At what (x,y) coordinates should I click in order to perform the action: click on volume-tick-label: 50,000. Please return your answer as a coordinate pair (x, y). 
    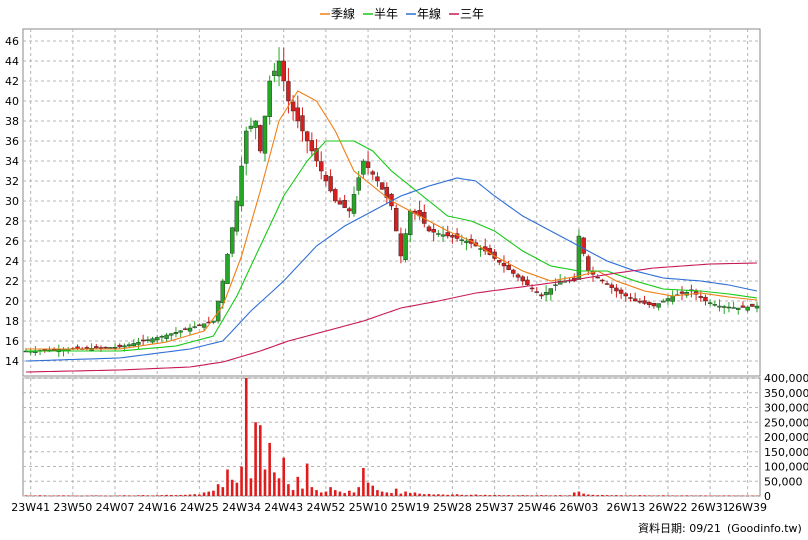
    Looking at the image, I should click on (783, 481).